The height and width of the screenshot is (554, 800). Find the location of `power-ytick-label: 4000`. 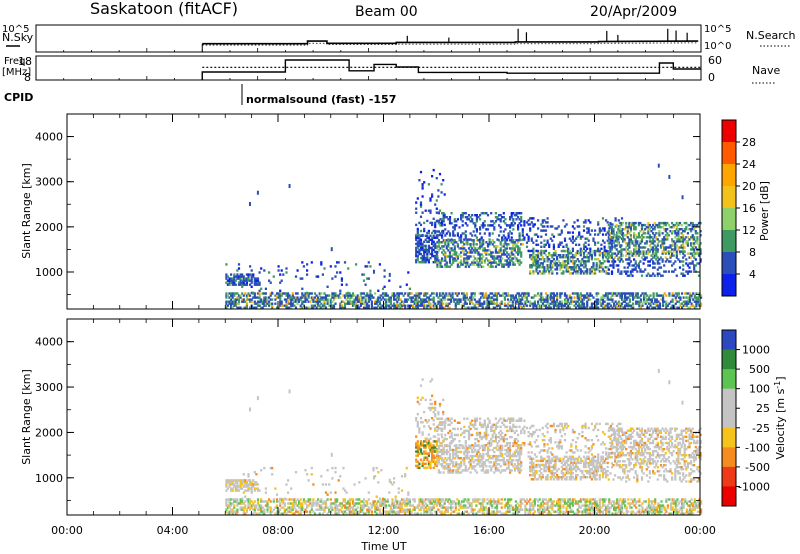

power-ytick-label: 4000 is located at coordinates (49, 137).